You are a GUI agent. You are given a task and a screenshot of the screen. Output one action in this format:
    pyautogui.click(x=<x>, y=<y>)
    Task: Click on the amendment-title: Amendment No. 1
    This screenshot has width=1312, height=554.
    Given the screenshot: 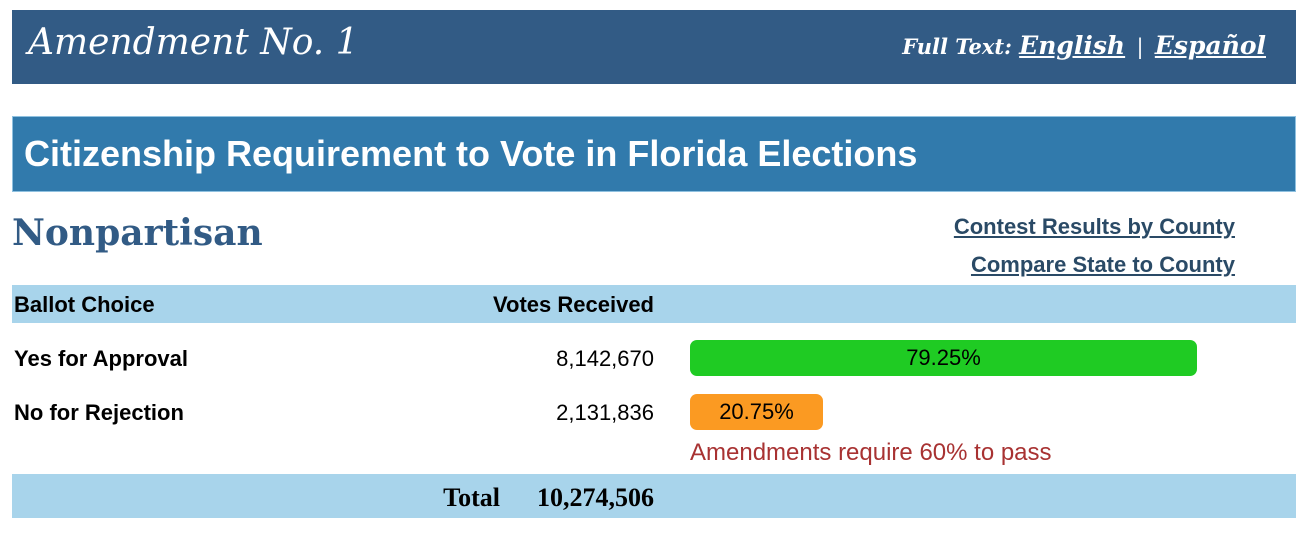 What is the action you would take?
    pyautogui.click(x=193, y=42)
    